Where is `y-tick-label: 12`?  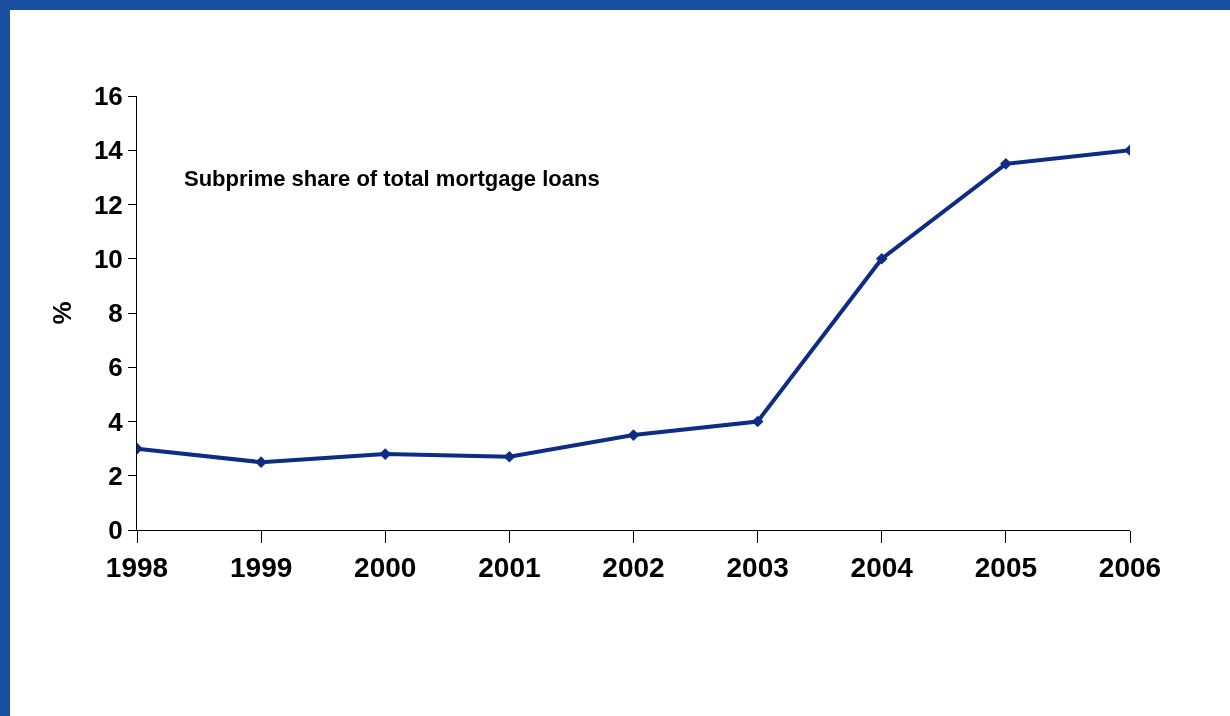 y-tick-label: 12 is located at coordinates (108, 204).